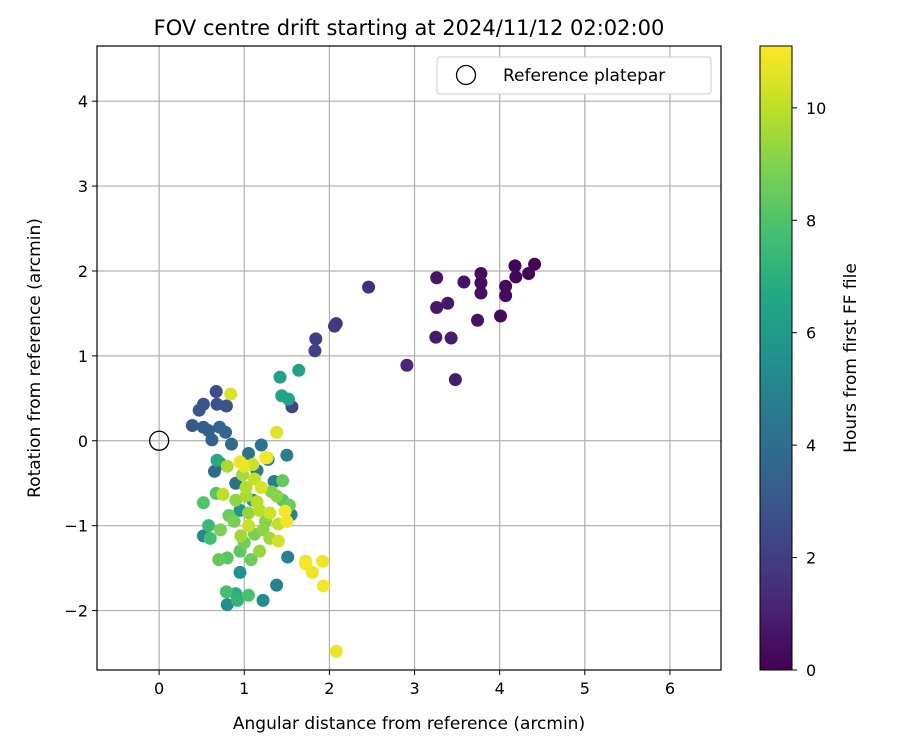 This screenshot has width=900, height=750. Describe the element at coordinates (329, 688) in the screenshot. I see `x-tick-label: 2` at that location.